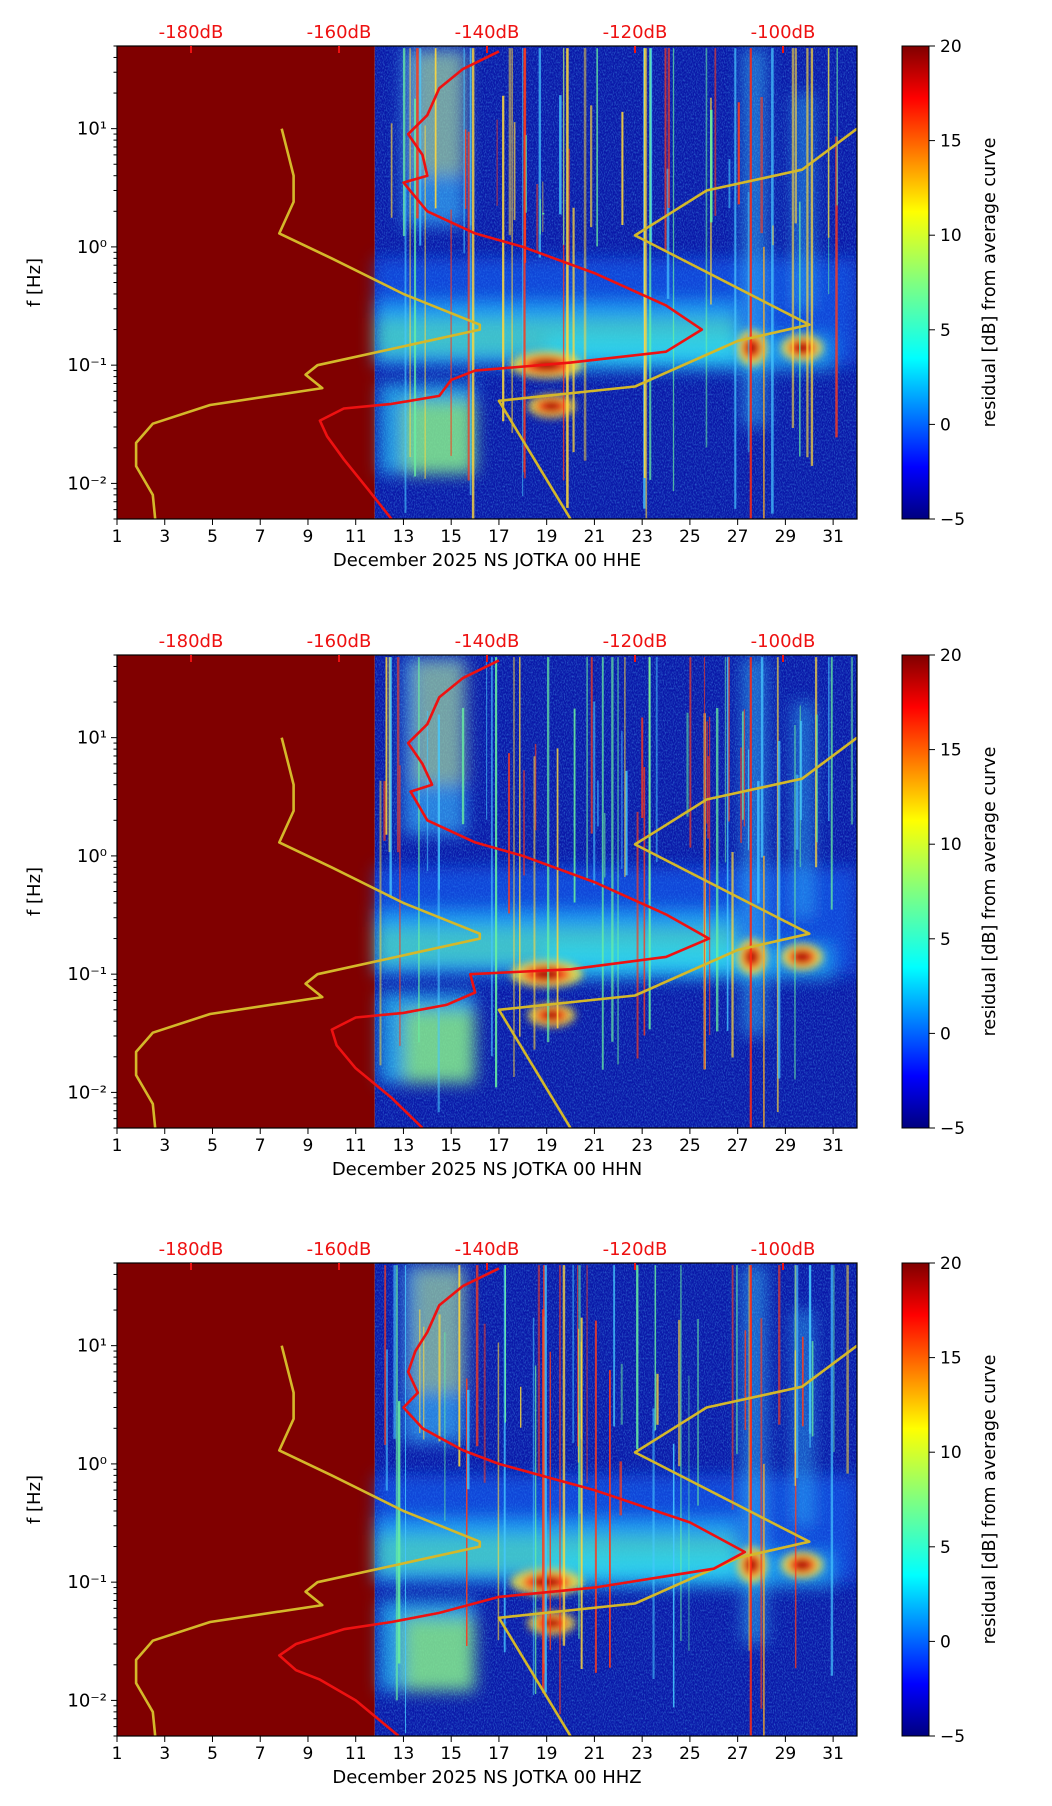  I want to click on transient-streaks, so click(616, 1499).